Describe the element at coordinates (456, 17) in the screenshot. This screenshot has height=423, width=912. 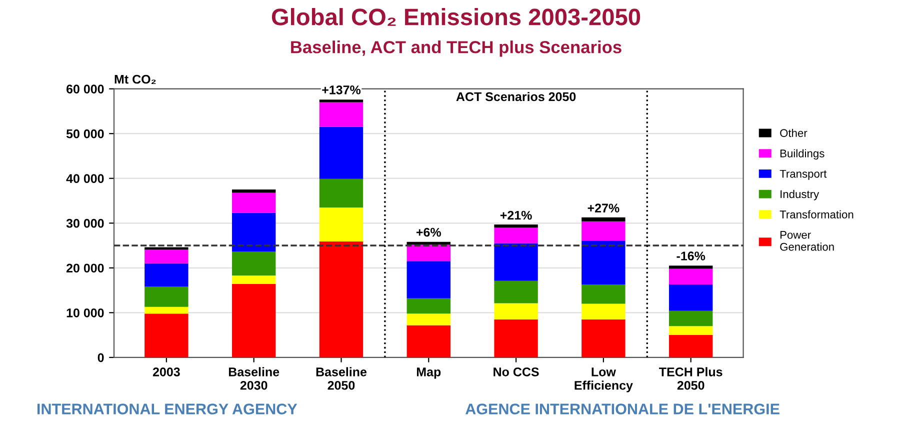
I see `chart-title: Global CO₂ Emissions 2003-2050` at that location.